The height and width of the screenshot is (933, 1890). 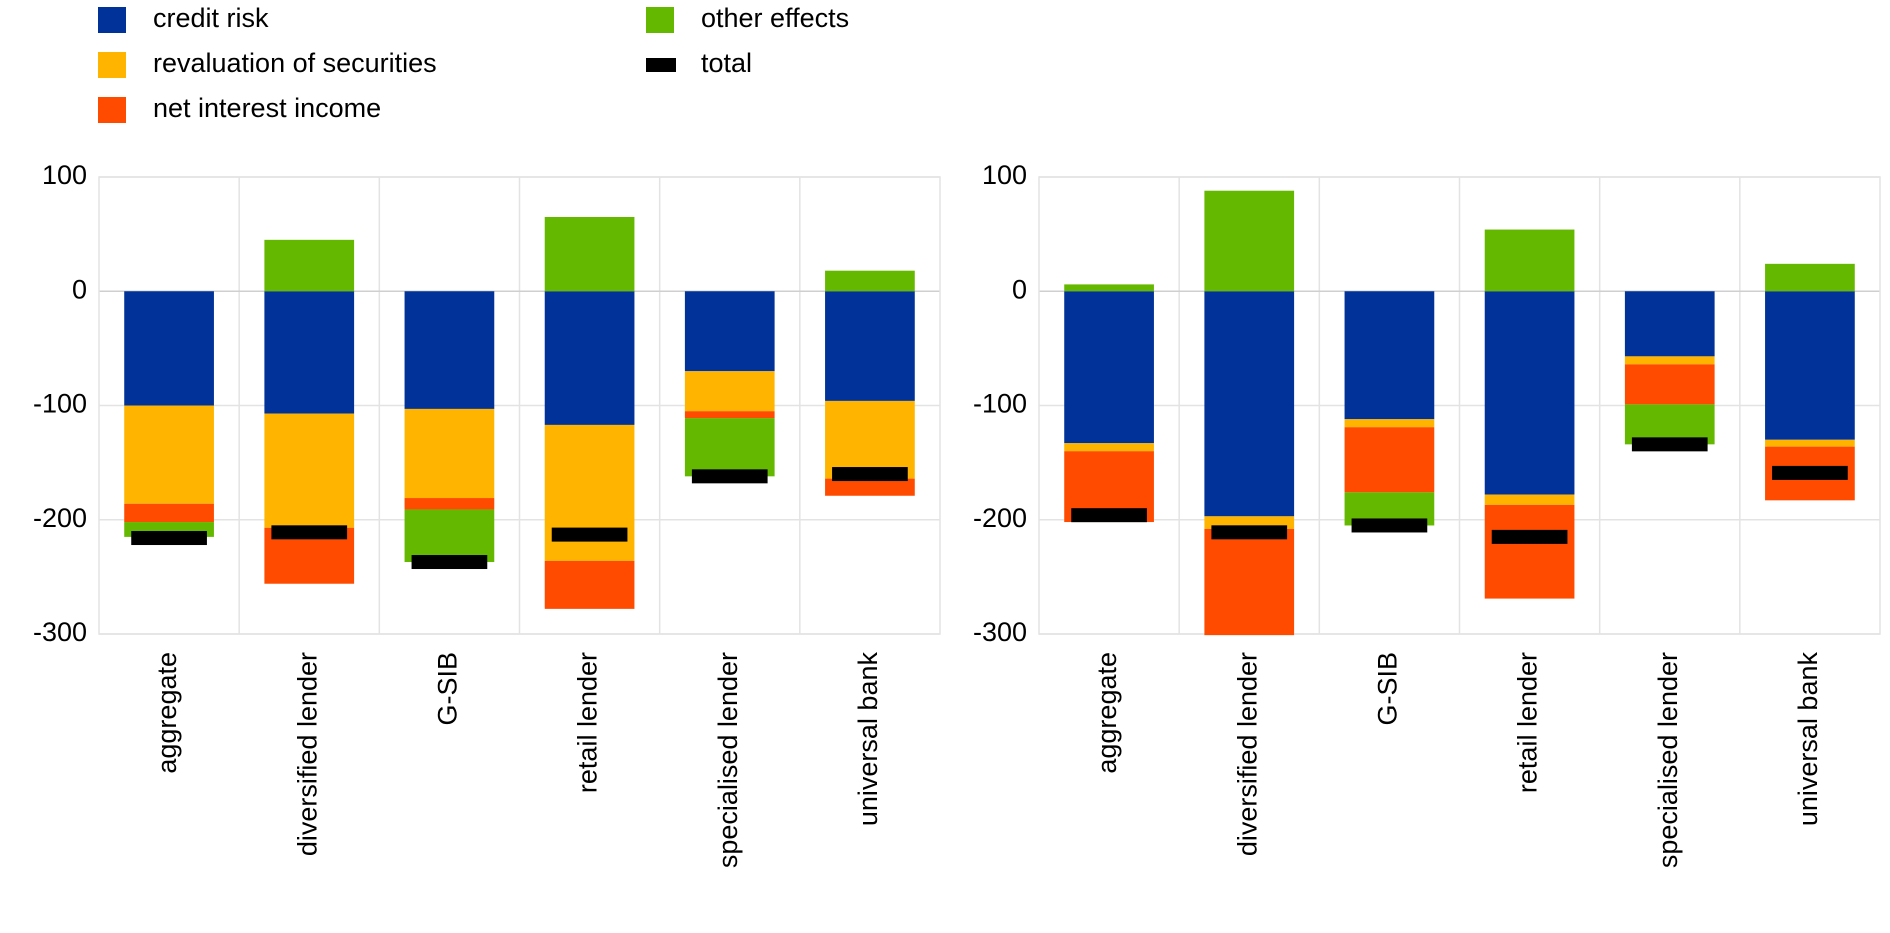 What do you see at coordinates (726, 63) in the screenshot?
I see `legend-label: total` at bounding box center [726, 63].